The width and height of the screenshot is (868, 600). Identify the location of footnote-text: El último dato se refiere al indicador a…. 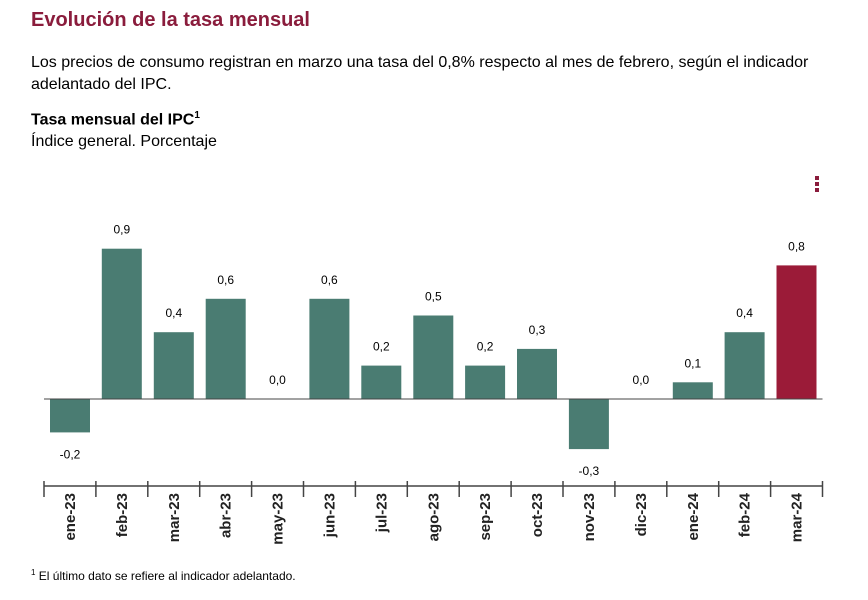
(167, 576).